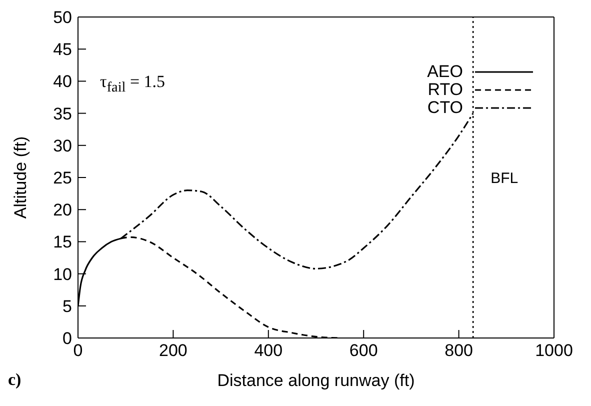  I want to click on y-tick-label: 30, so click(62, 146).